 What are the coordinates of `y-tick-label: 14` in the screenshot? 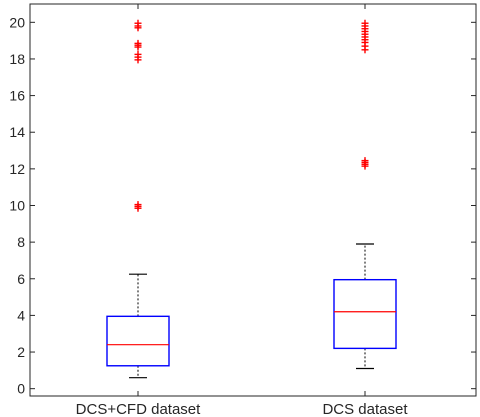 It's located at (17, 132).